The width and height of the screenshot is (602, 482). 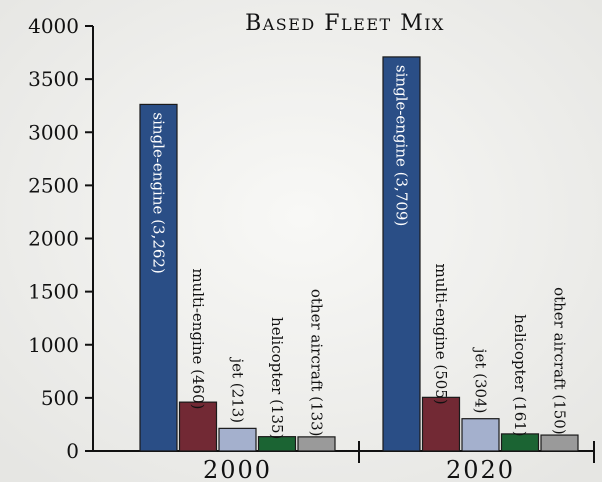 I want to click on bar-label: multi-engine (505), so click(x=441, y=334).